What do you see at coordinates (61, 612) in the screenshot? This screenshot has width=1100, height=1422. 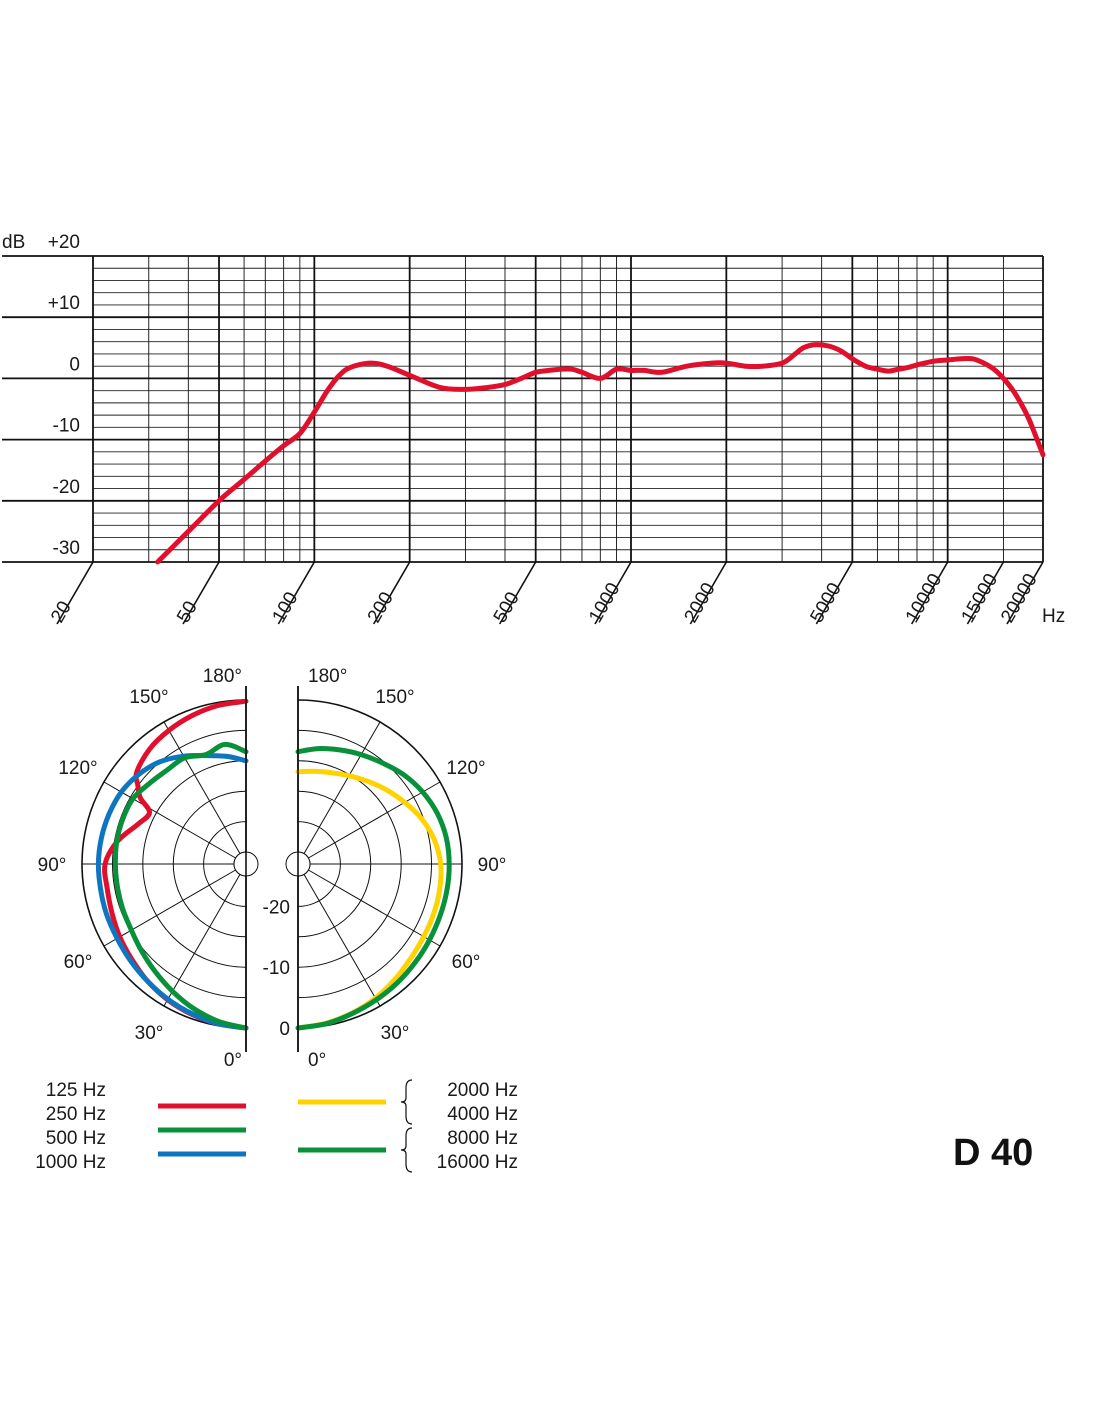 I see `x-tick-label: 20` at bounding box center [61, 612].